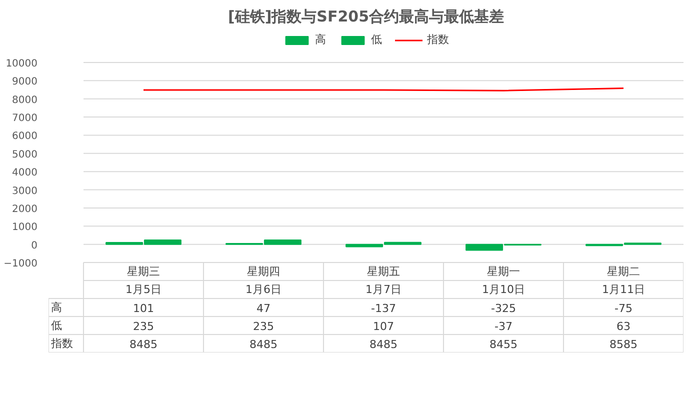 The width and height of the screenshot is (695, 394). I want to click on y-tick-label: 6000, so click(25, 136).